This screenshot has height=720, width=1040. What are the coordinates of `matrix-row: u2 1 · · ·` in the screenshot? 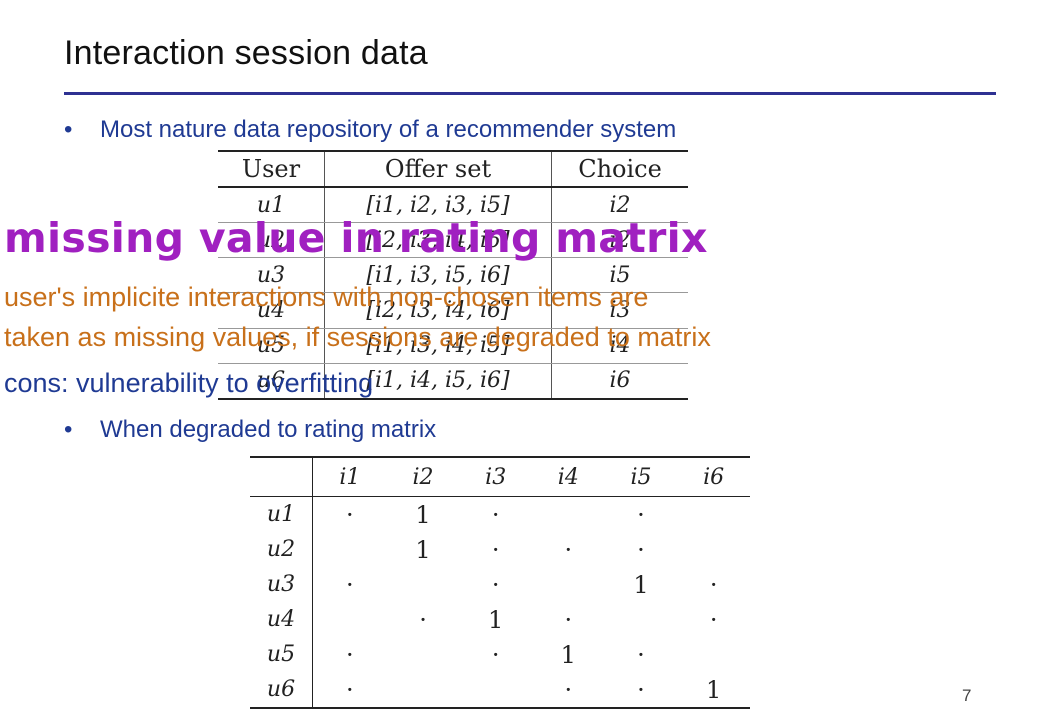 It's located at (500, 549).